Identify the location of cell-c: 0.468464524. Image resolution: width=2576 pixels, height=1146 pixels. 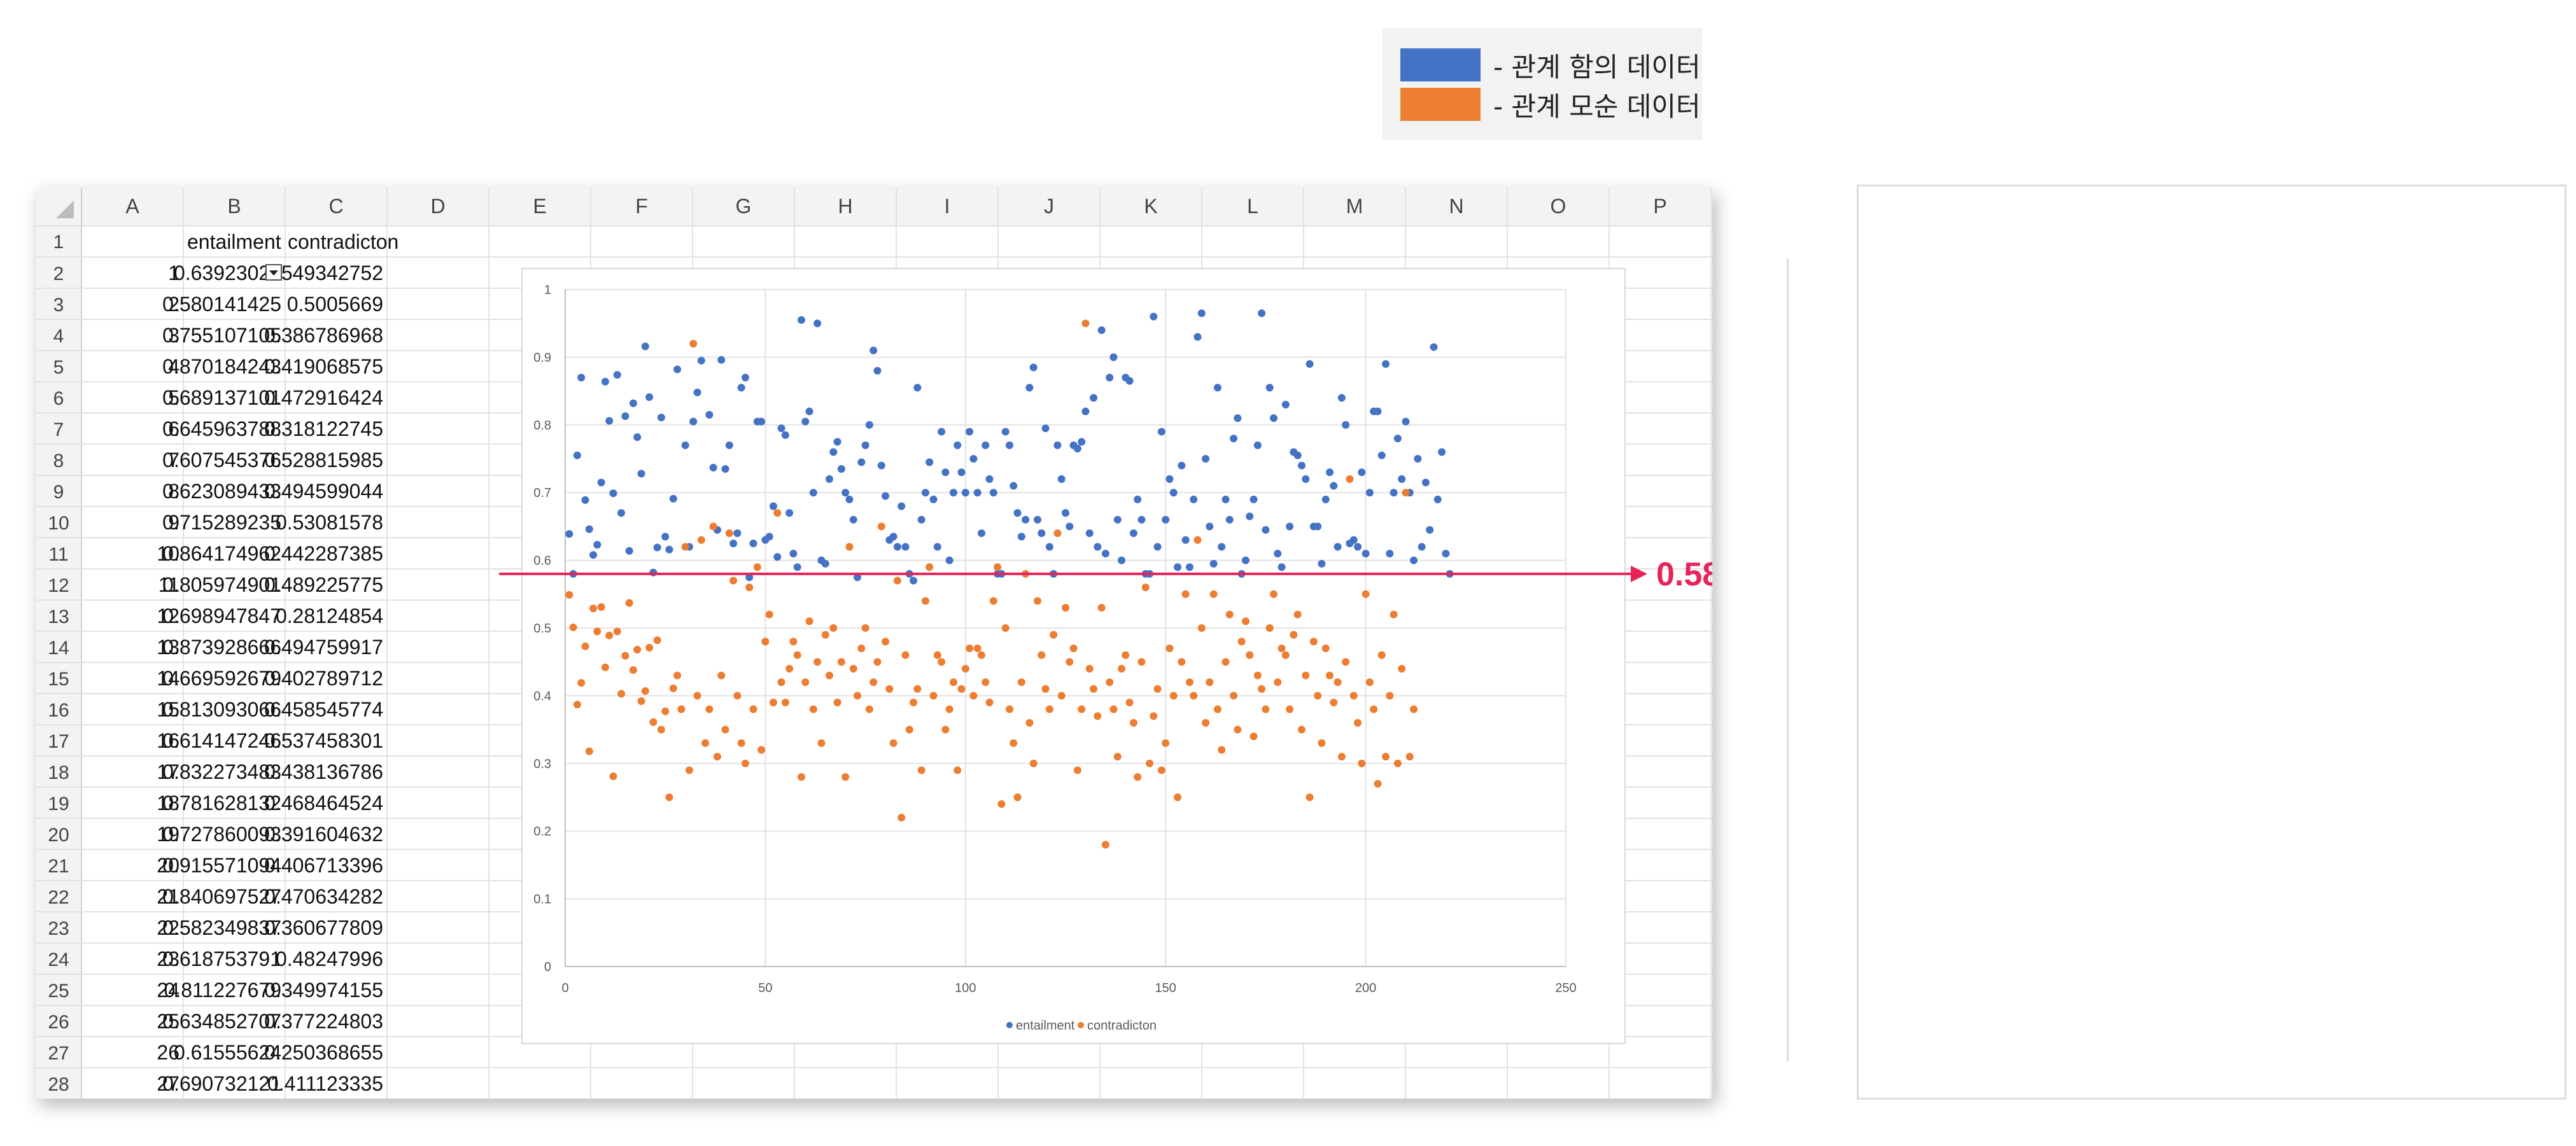
(324, 803).